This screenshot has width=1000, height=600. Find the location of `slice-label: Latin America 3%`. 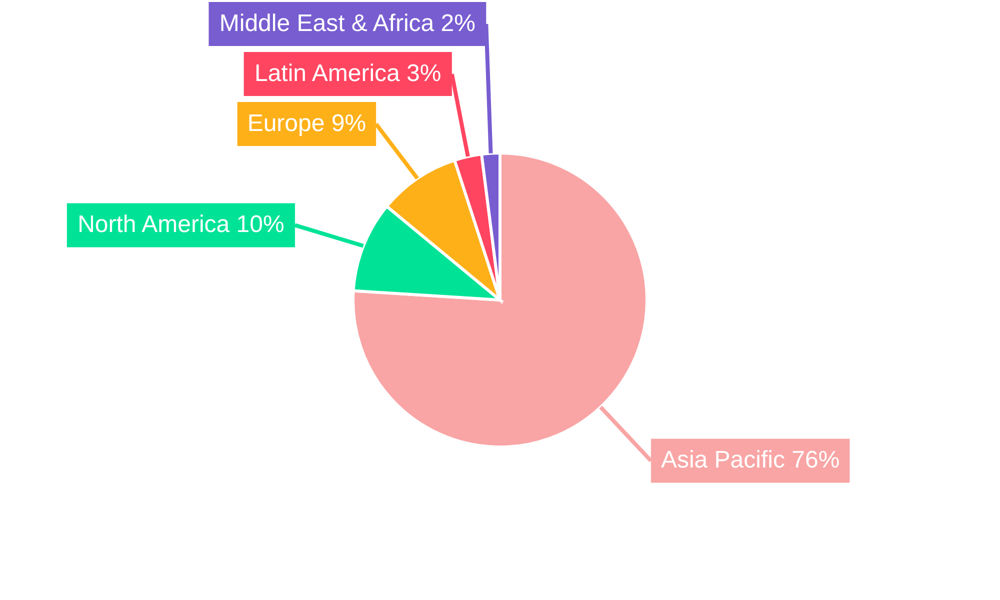

slice-label: Latin America 3% is located at coordinates (348, 73).